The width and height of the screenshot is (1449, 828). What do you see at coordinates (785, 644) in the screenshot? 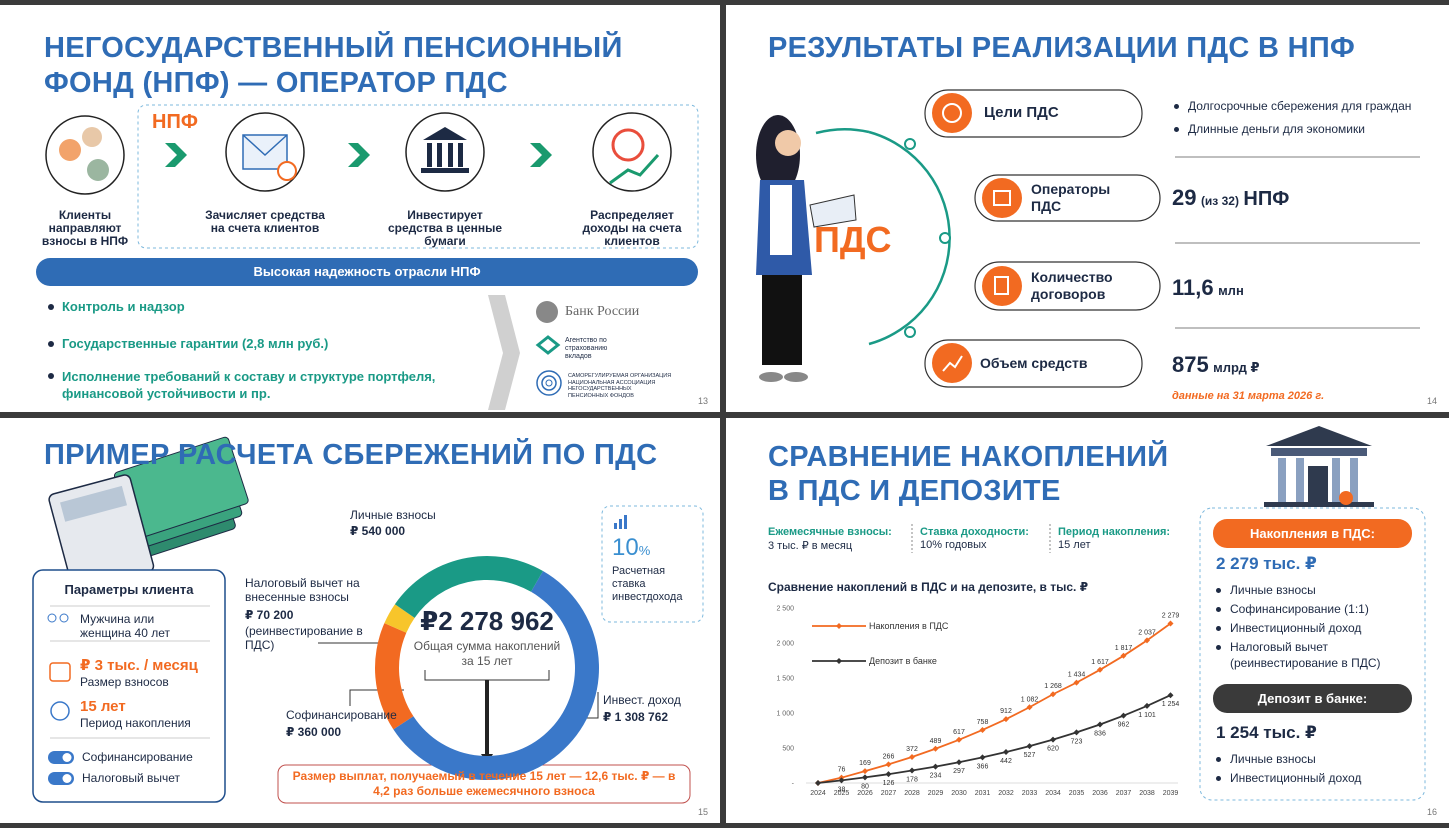
I see `y-tick-label: 2 000` at bounding box center [785, 644].